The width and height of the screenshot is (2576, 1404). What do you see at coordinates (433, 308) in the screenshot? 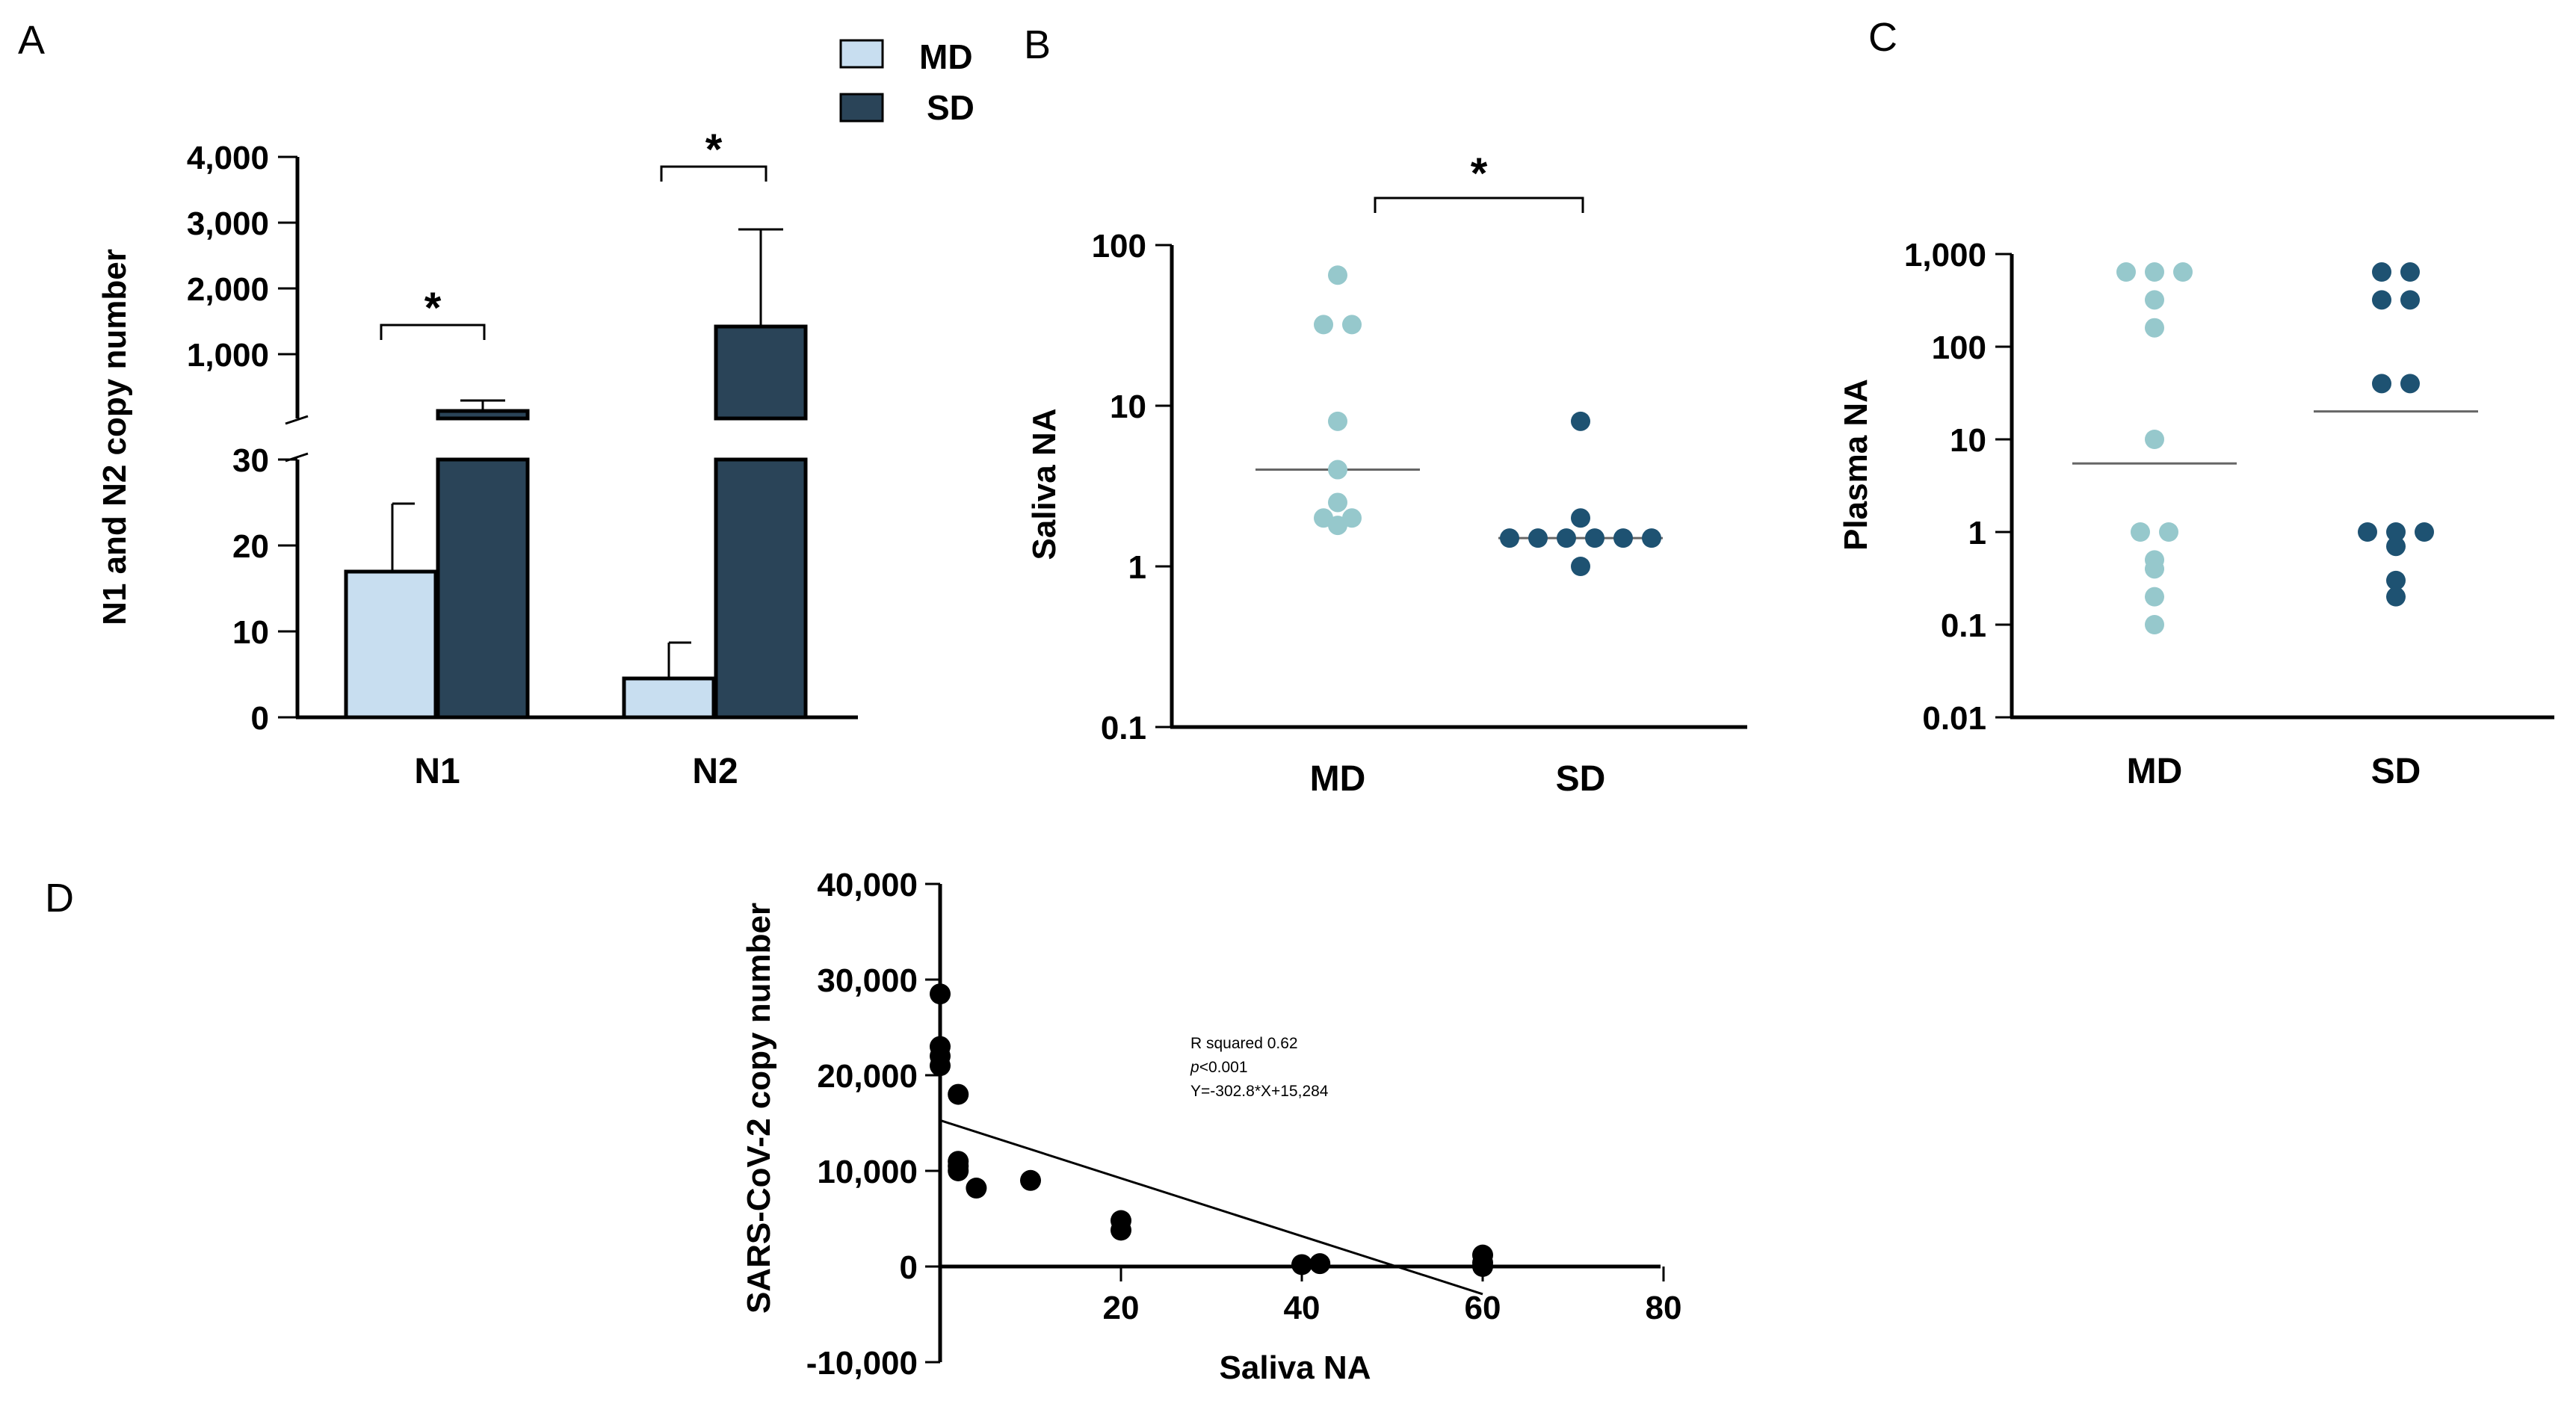
I see `panel-a-sig-star-n1: *` at bounding box center [433, 308].